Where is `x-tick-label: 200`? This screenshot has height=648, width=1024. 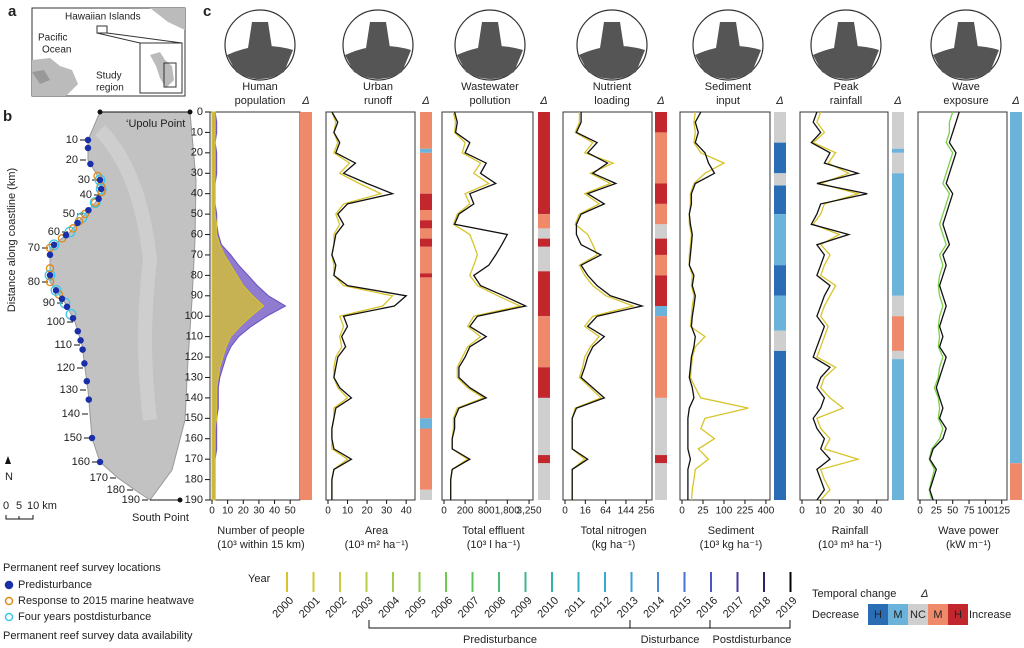 x-tick-label: 200 is located at coordinates (465, 511).